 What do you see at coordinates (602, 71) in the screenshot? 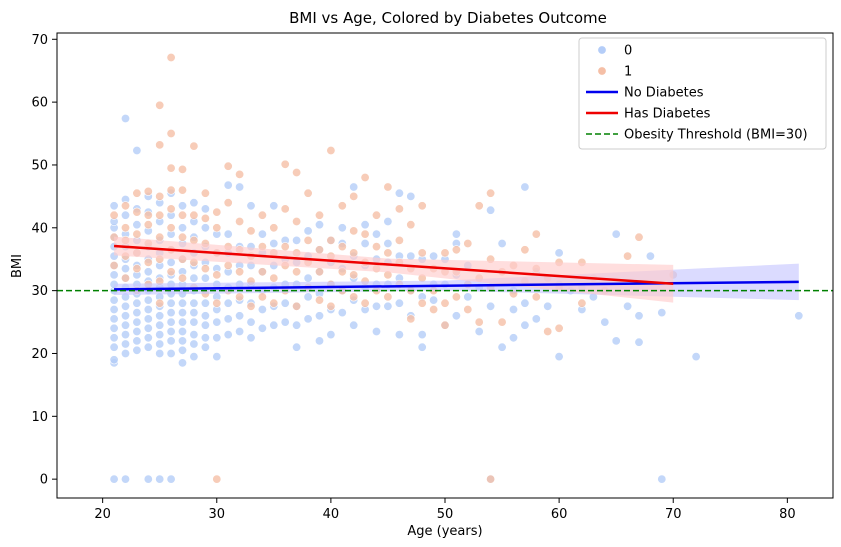
I see `legend-marker` at bounding box center [602, 71].